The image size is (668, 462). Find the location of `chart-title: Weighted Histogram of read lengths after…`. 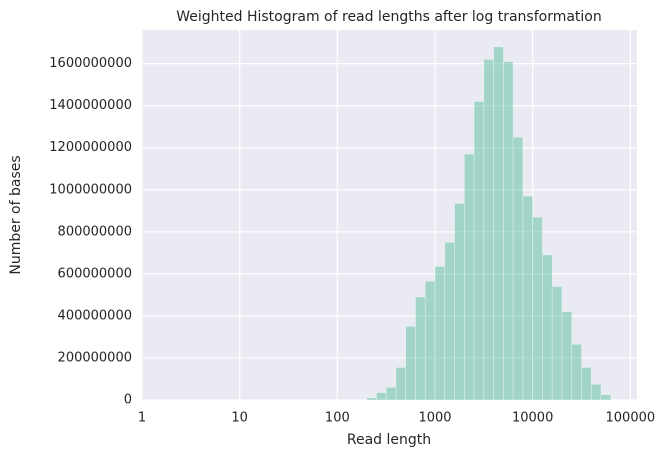

chart-title: Weighted Histogram of read lengths after… is located at coordinates (388, 17).